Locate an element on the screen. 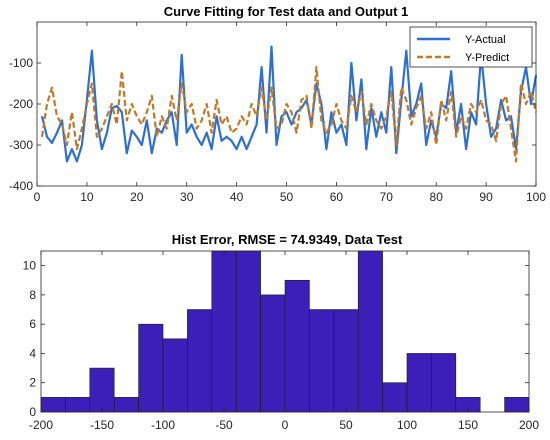 Image resolution: width=550 pixels, height=440 pixels. x-tick-label: -50 is located at coordinates (224, 425).